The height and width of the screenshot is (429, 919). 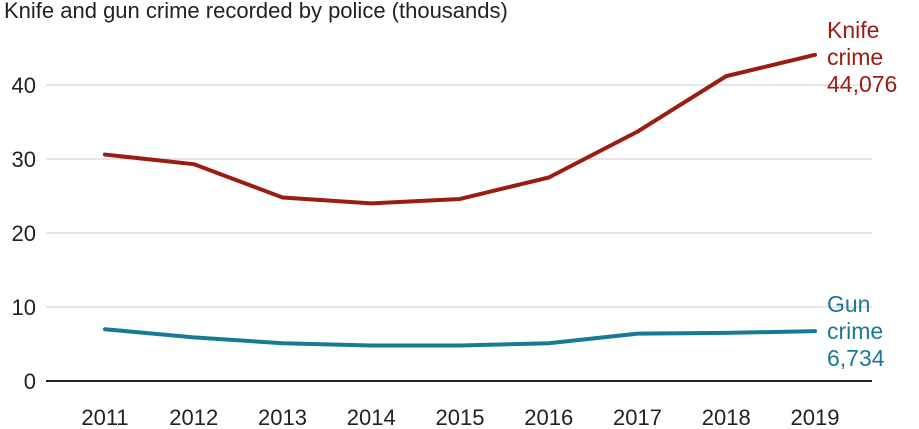 I want to click on x-tick-label-2011: 2011, so click(x=104, y=417).